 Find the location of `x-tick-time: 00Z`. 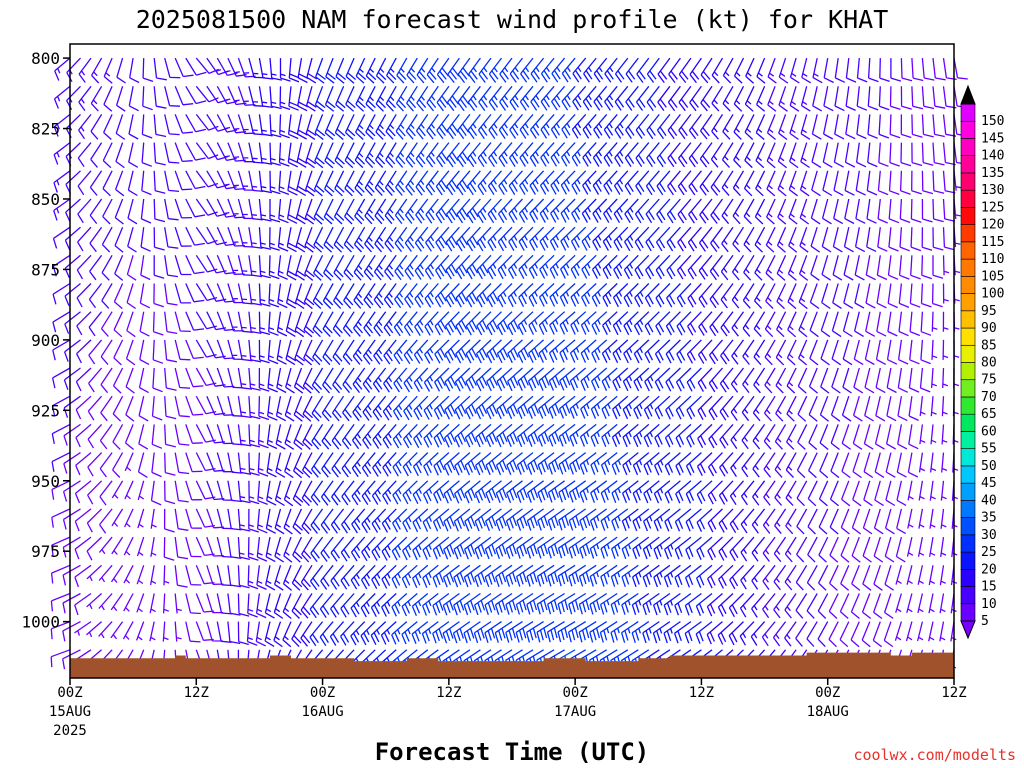

x-tick-time: 00Z is located at coordinates (69, 693).